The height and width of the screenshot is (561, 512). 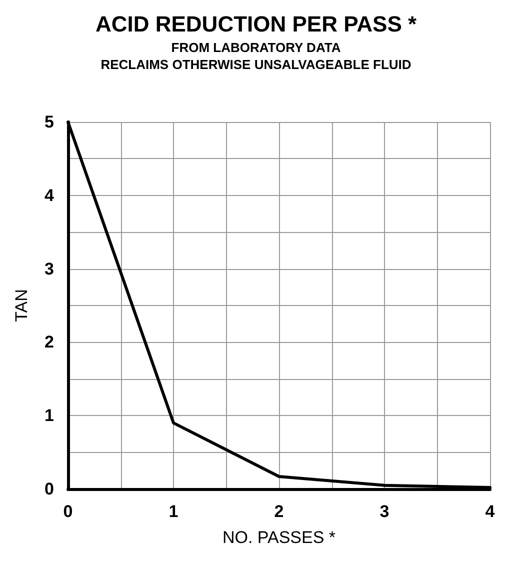 I want to click on x-tick-label: 2, so click(x=279, y=511).